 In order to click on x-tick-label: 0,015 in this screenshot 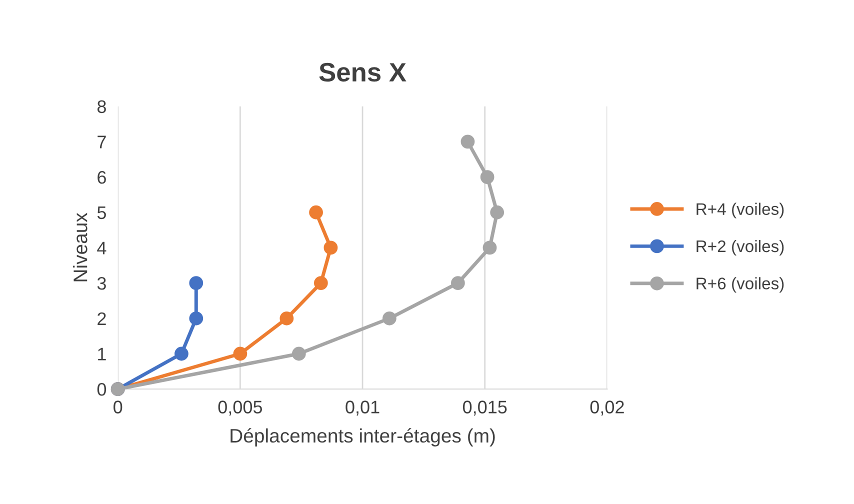, I will do `click(484, 408)`.